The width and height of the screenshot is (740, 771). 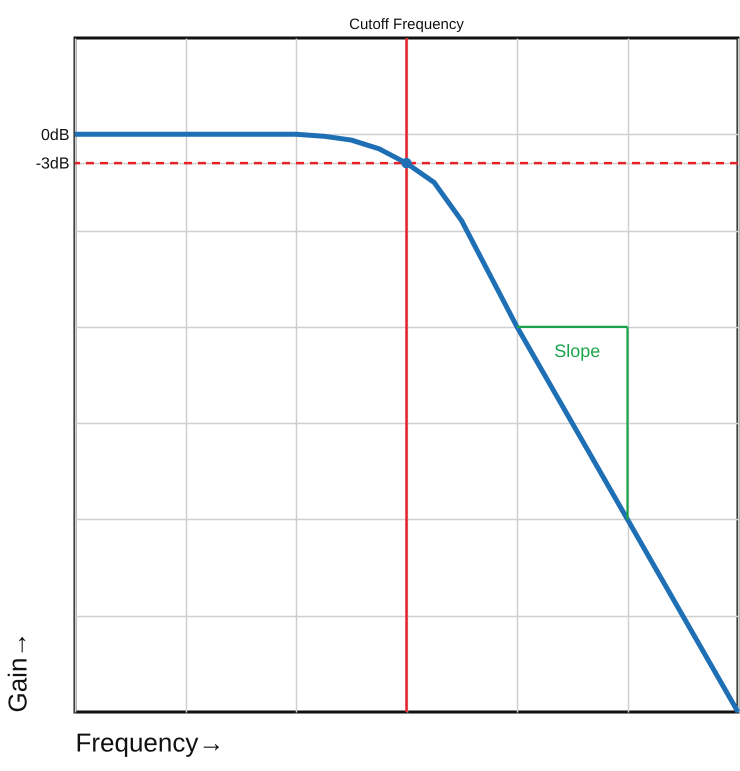 I want to click on y-axis-title: Gain→, so click(x=17, y=672).